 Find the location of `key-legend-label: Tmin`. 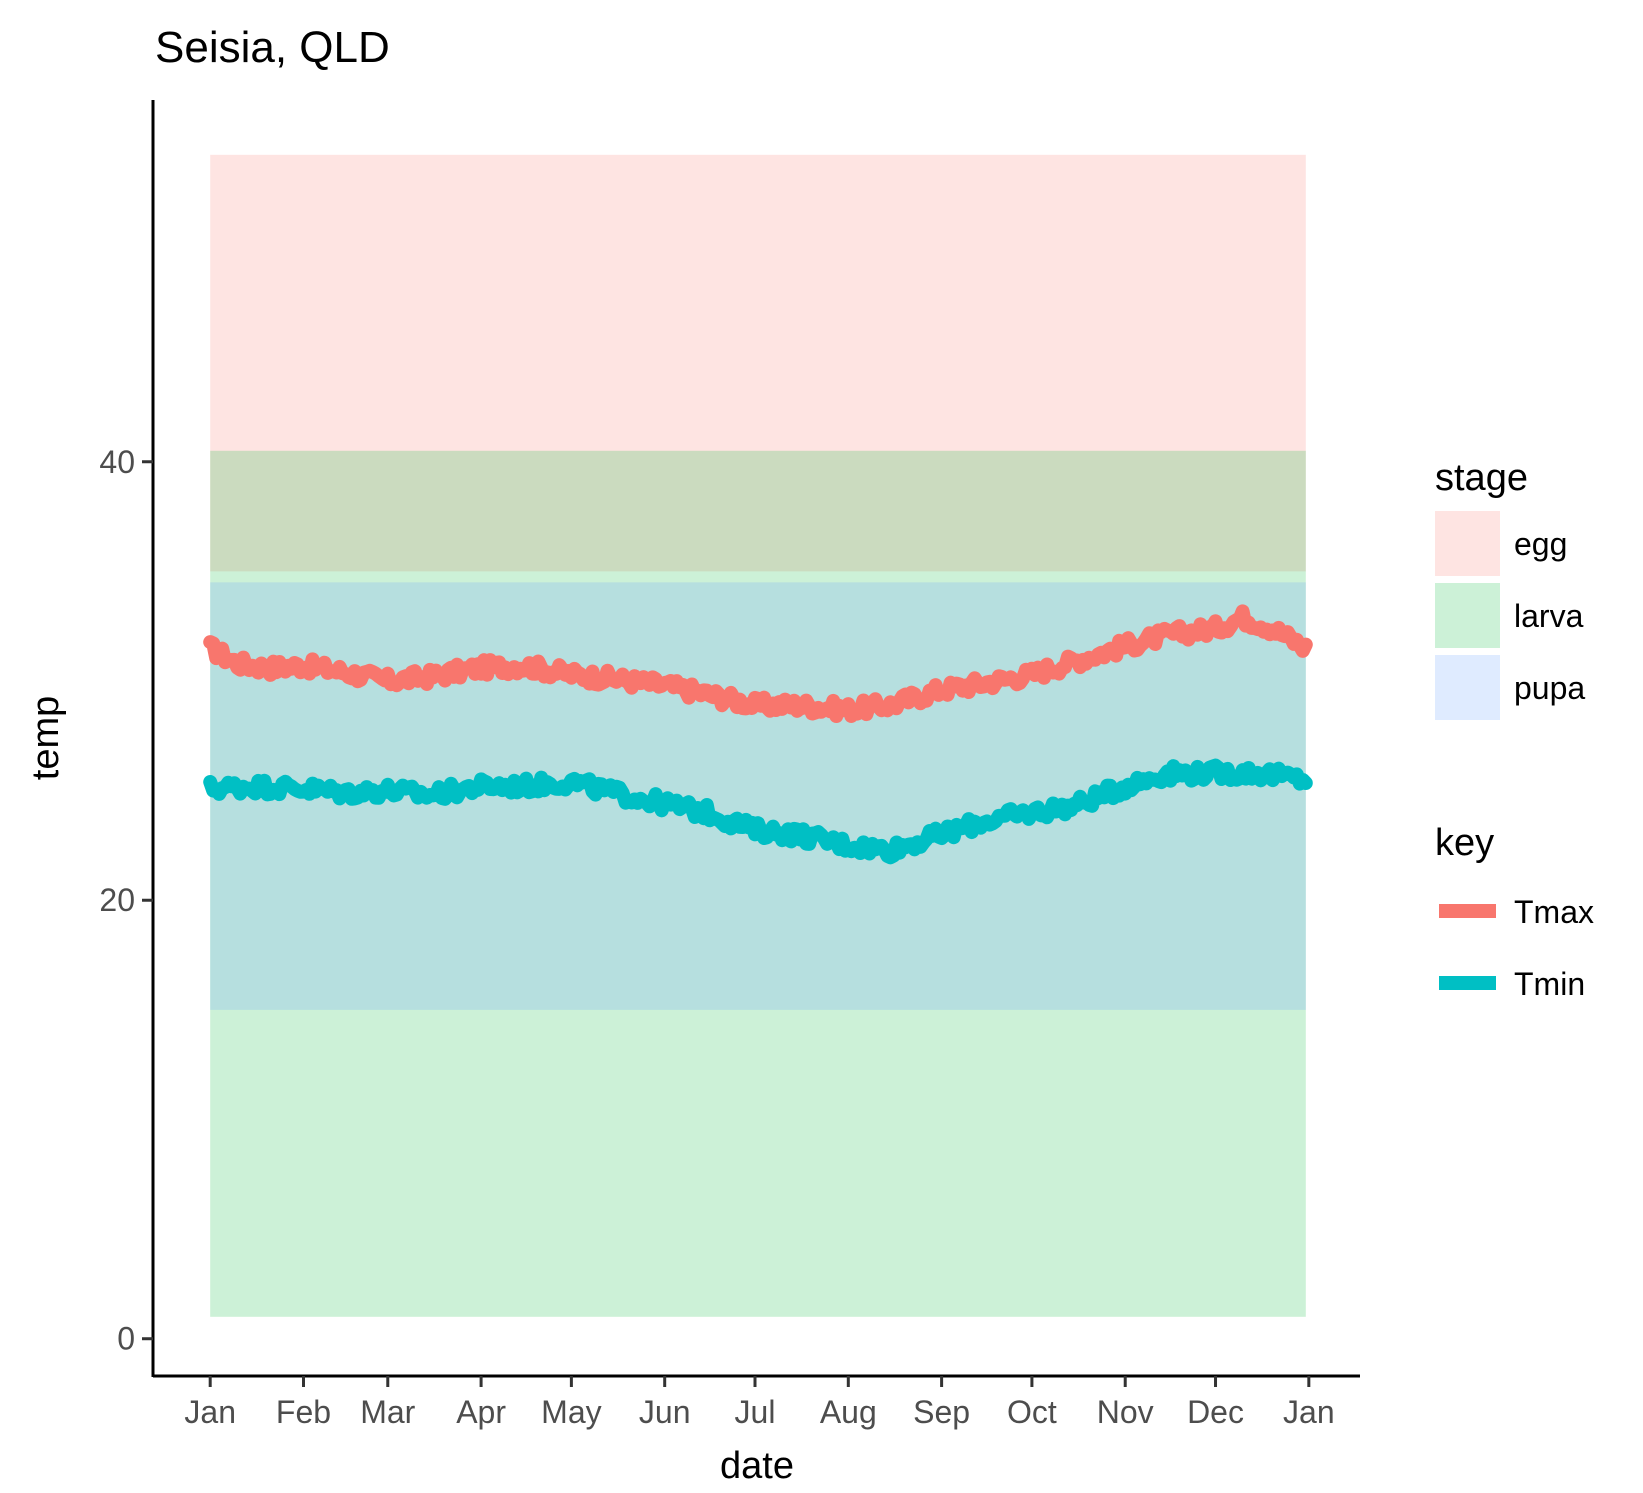

key-legend-label: Tmin is located at coordinates (1549, 984).